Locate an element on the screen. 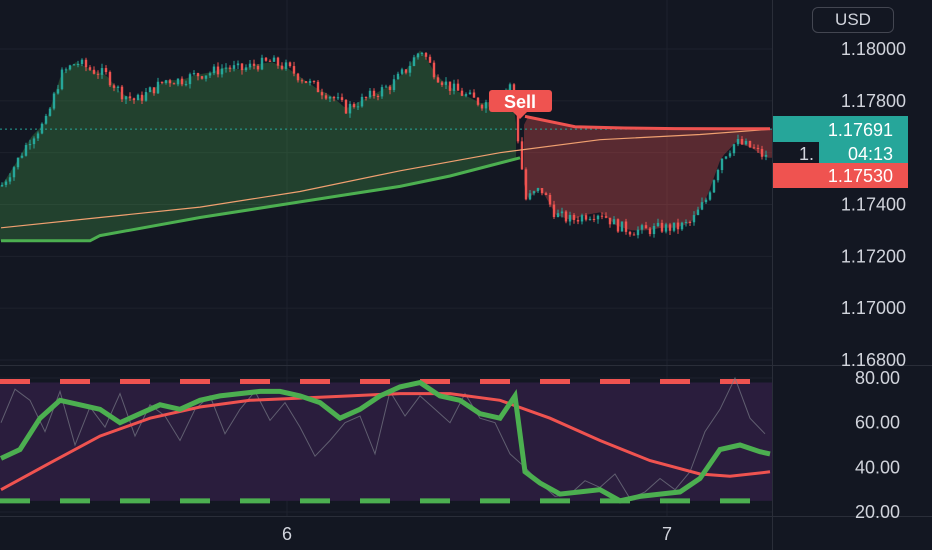 This screenshot has height=550, width=932. price-tick-label: 1.16800 is located at coordinates (873, 360).